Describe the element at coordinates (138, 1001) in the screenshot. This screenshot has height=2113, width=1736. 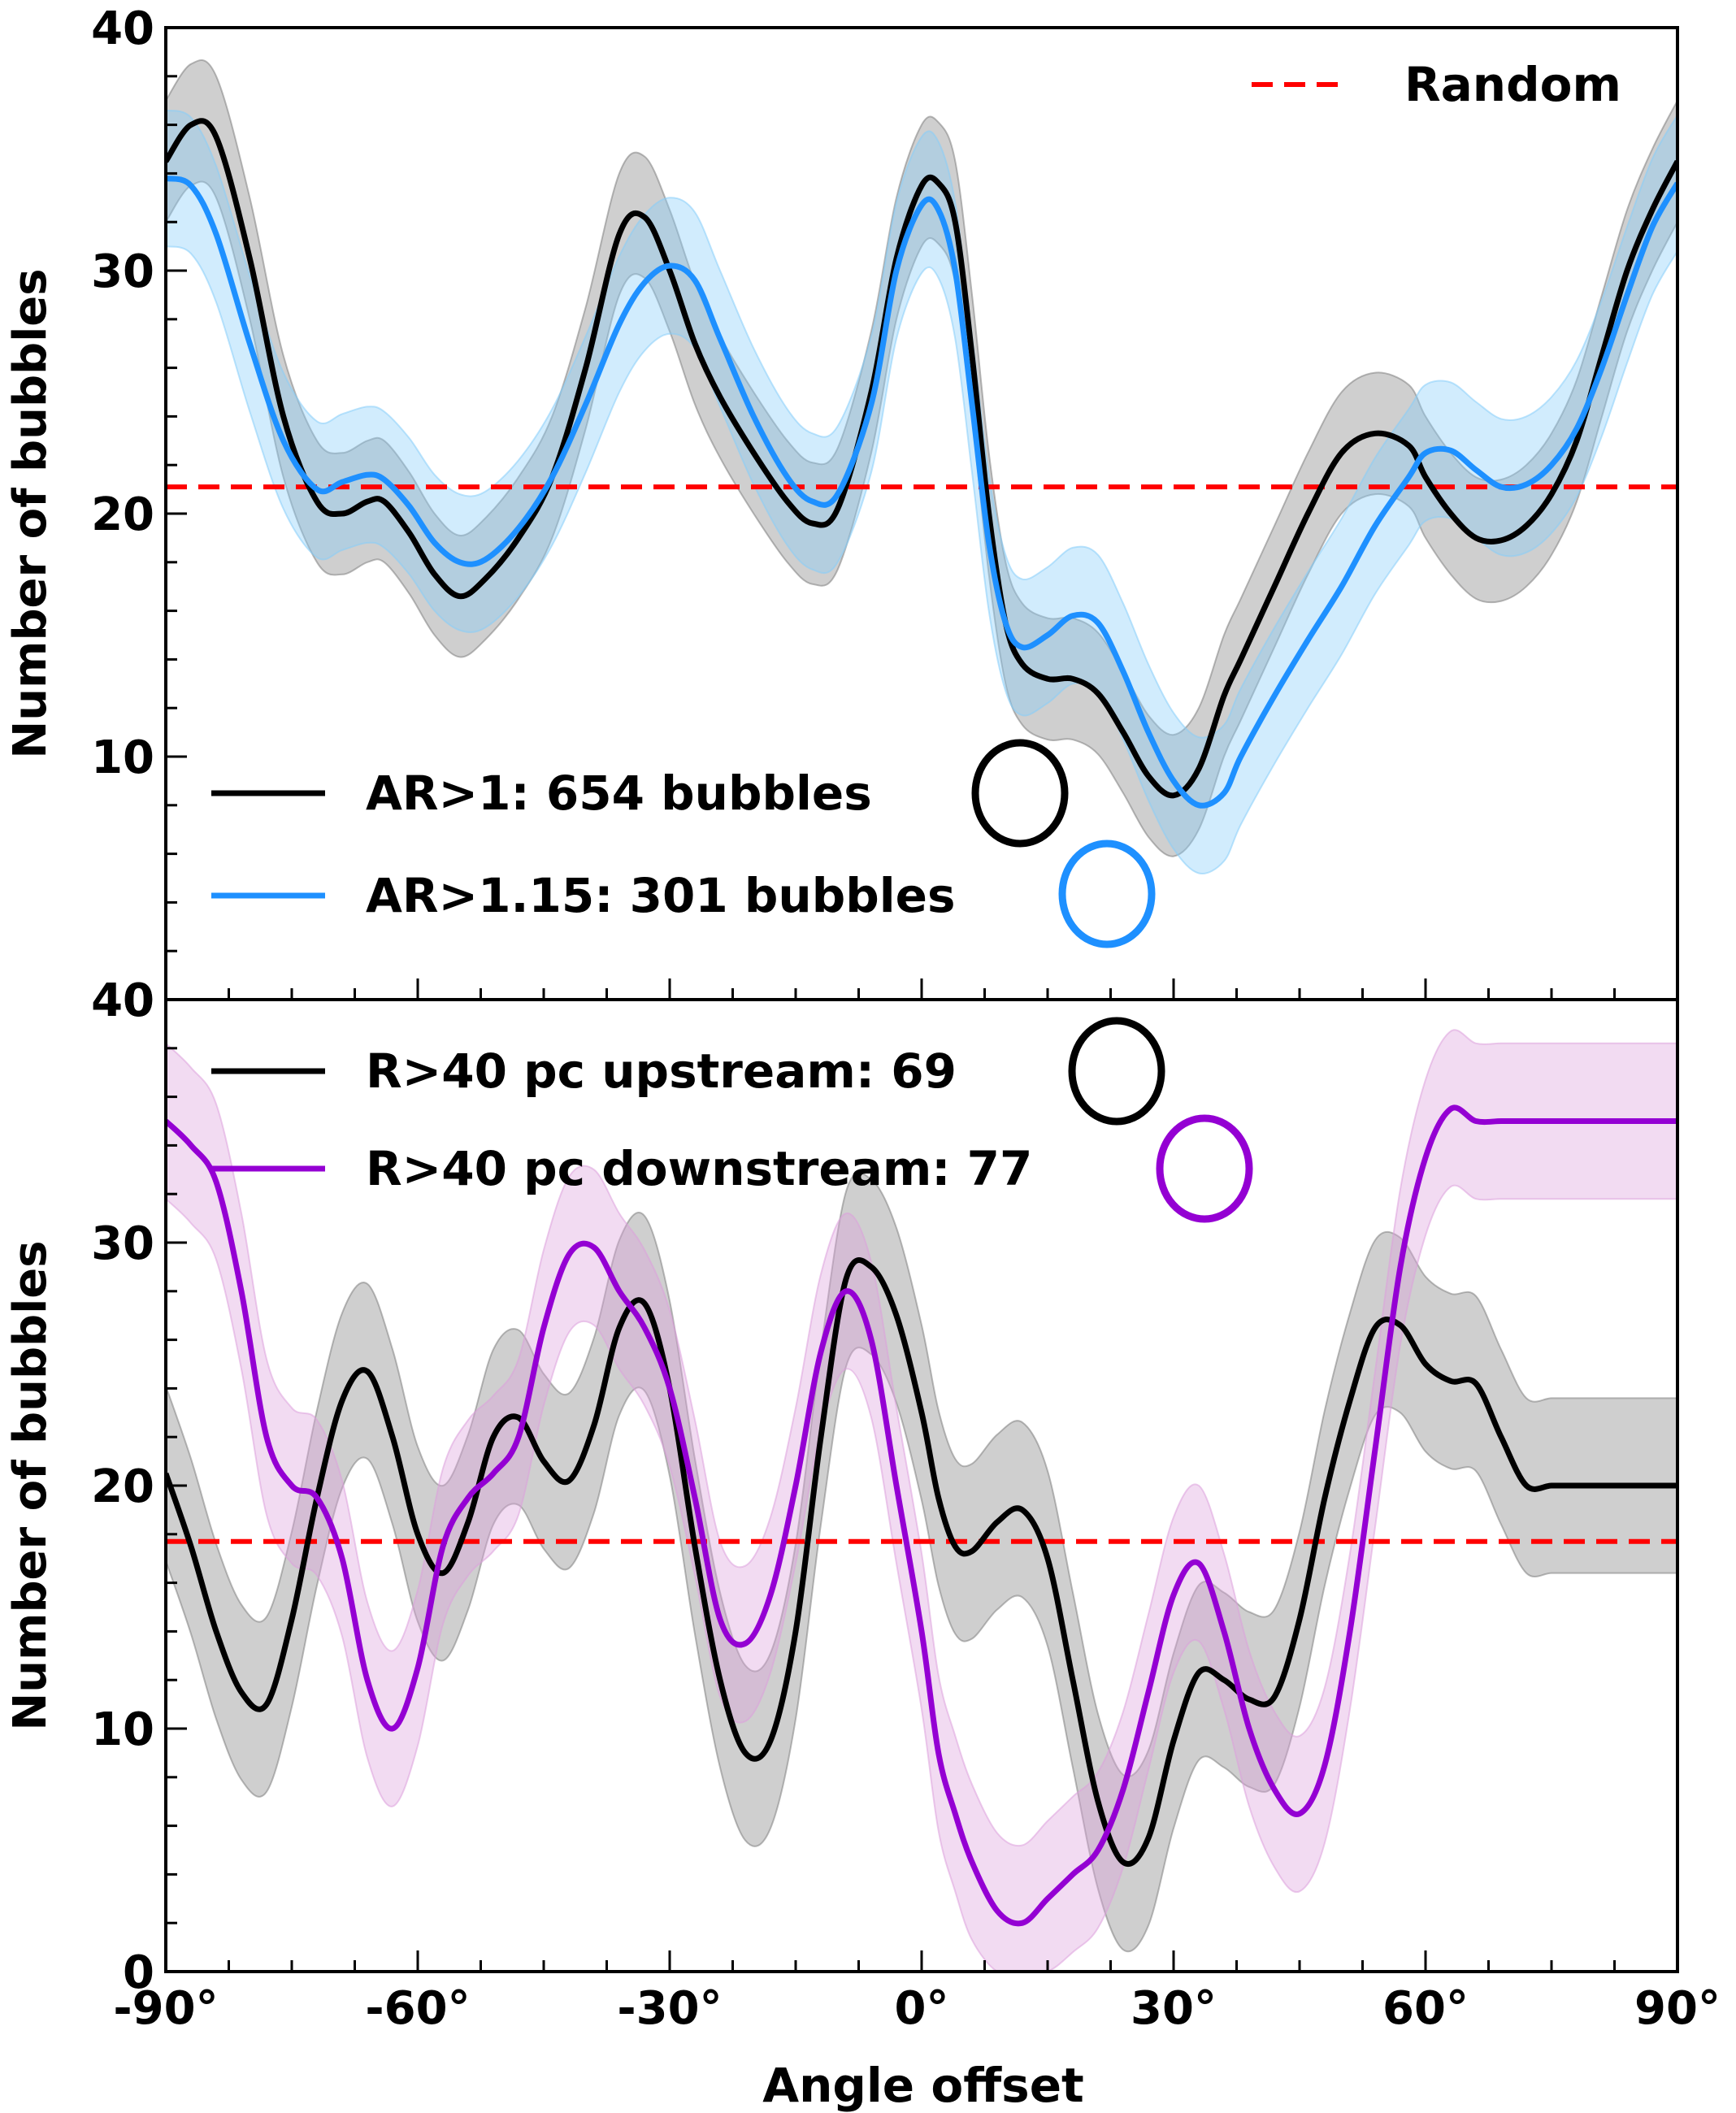
I see `top-y-tick-label: 0` at that location.